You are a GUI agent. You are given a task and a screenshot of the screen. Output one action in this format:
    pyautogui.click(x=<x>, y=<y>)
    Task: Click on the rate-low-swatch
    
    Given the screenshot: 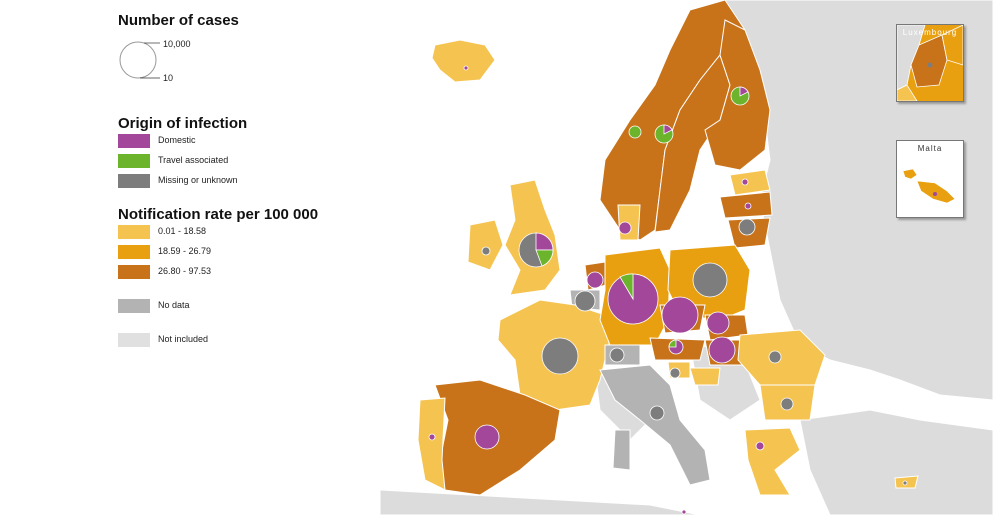 What is the action you would take?
    pyautogui.click(x=134, y=232)
    